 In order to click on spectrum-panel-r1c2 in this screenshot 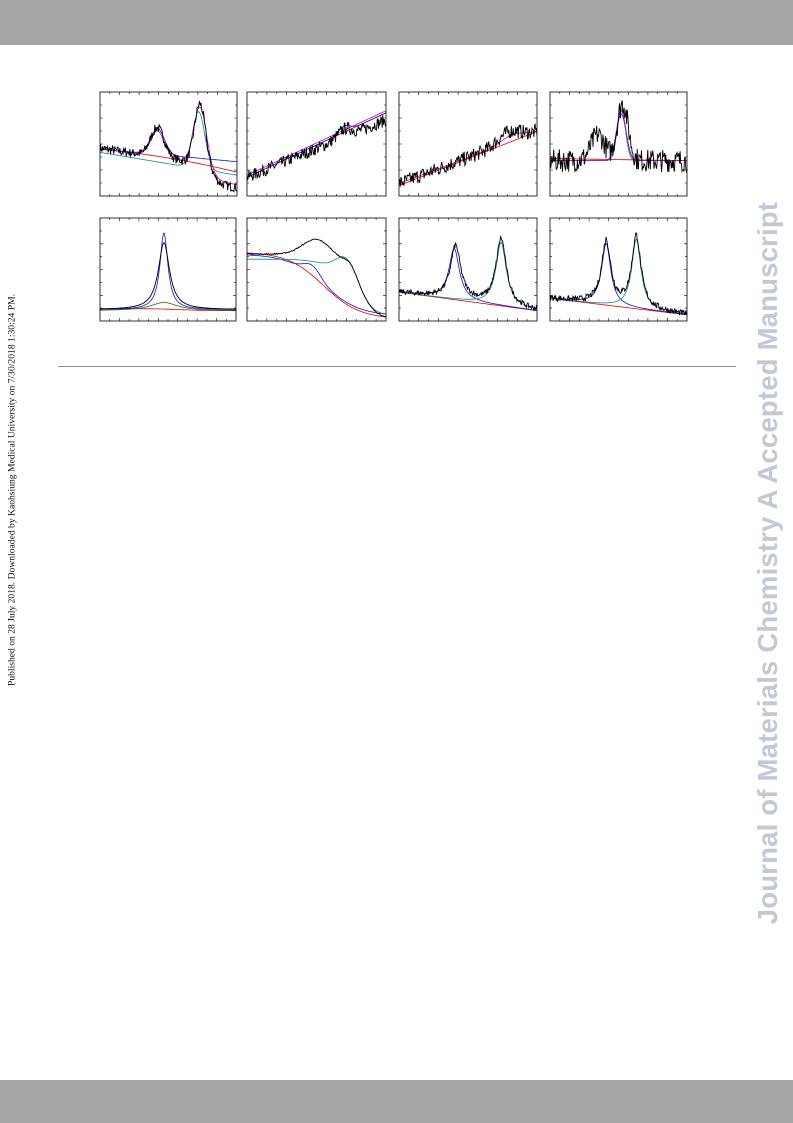, I will do `click(316, 144)`.